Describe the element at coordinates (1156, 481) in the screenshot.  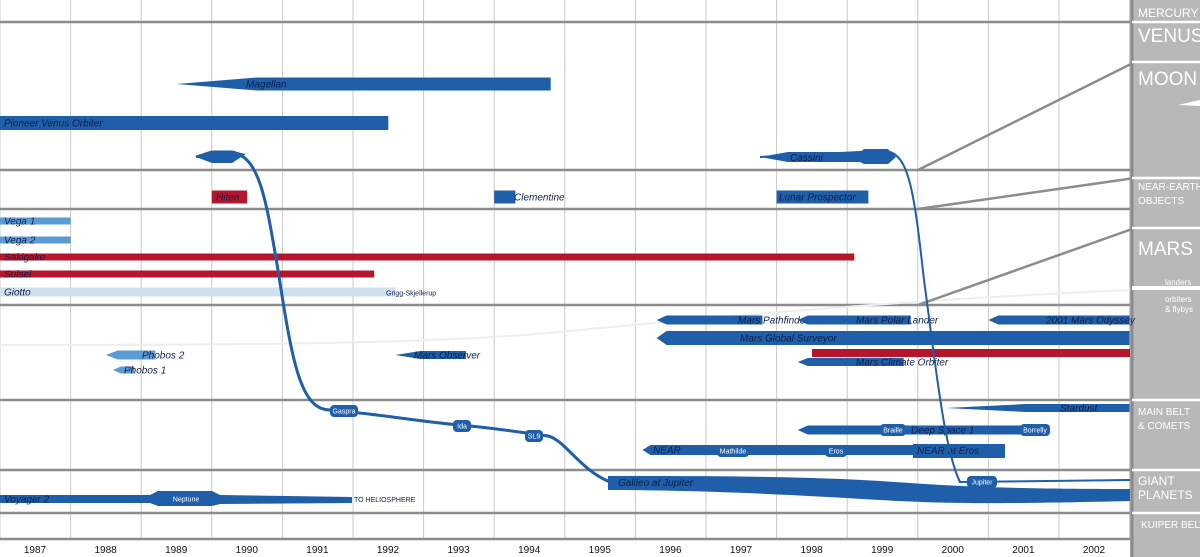
I see `zone-label-giant-planets-line1: GIANT` at that location.